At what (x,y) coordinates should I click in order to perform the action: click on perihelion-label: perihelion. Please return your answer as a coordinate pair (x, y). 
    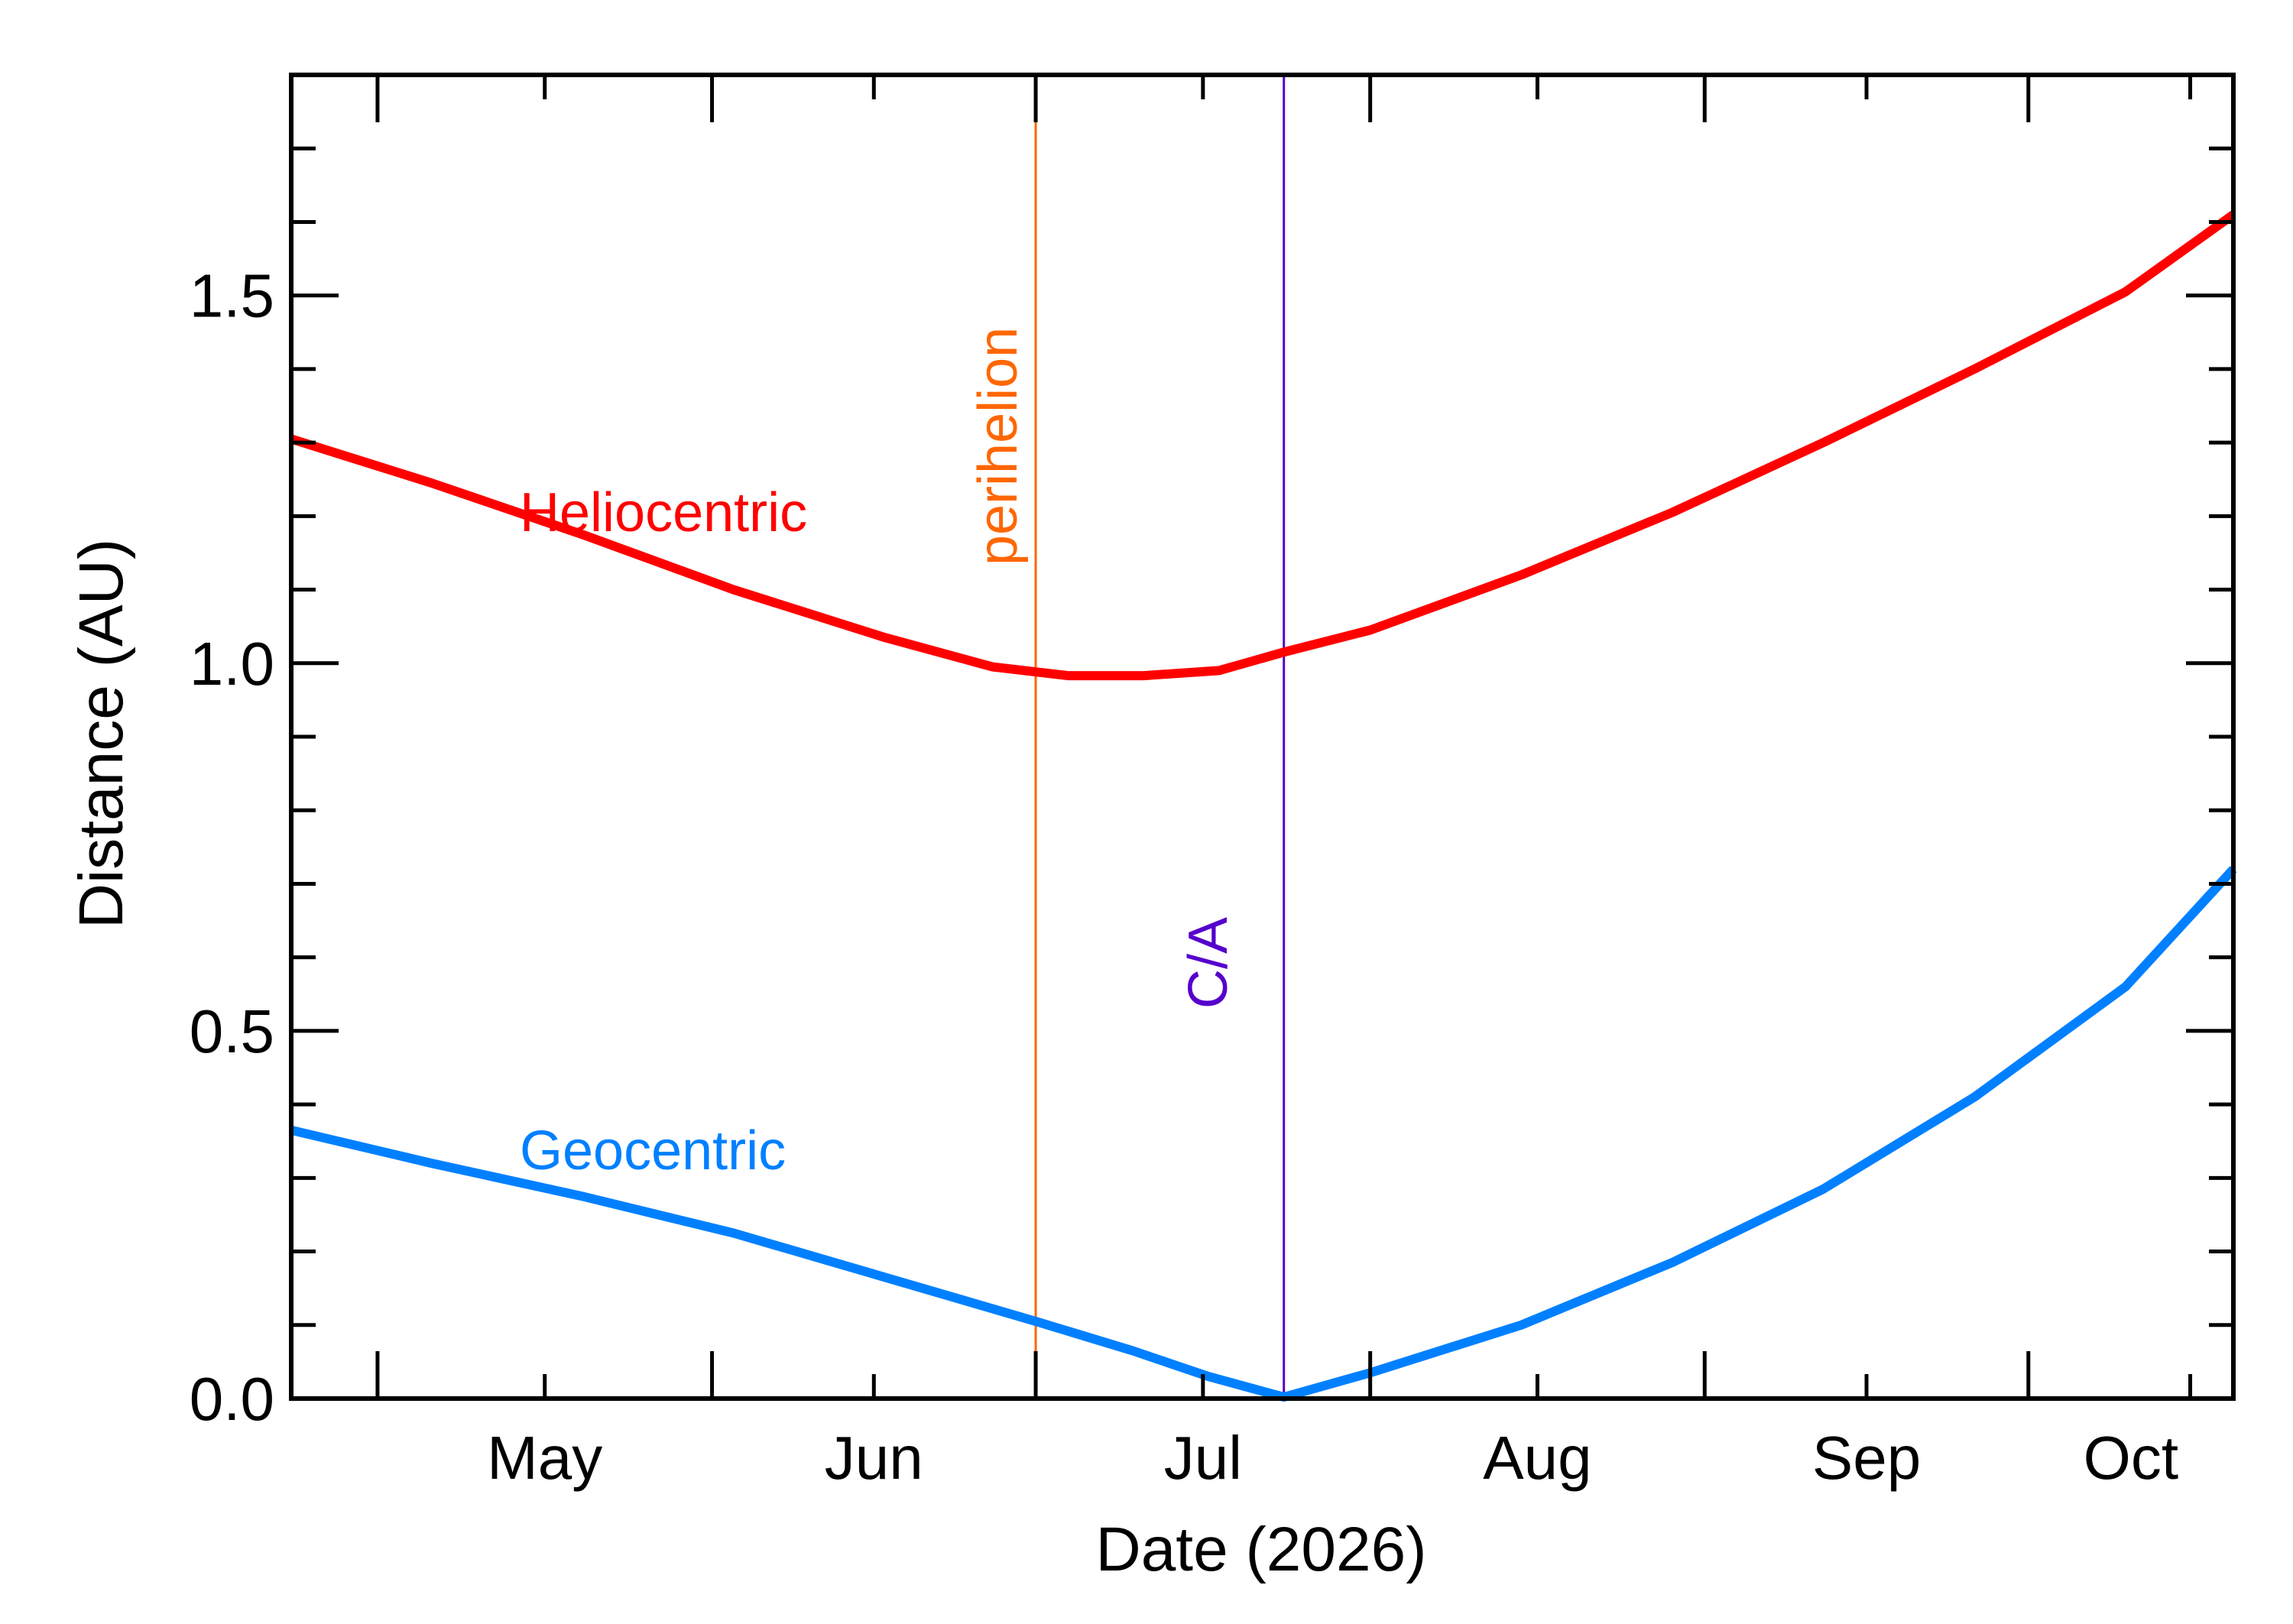
    Looking at the image, I should click on (999, 446).